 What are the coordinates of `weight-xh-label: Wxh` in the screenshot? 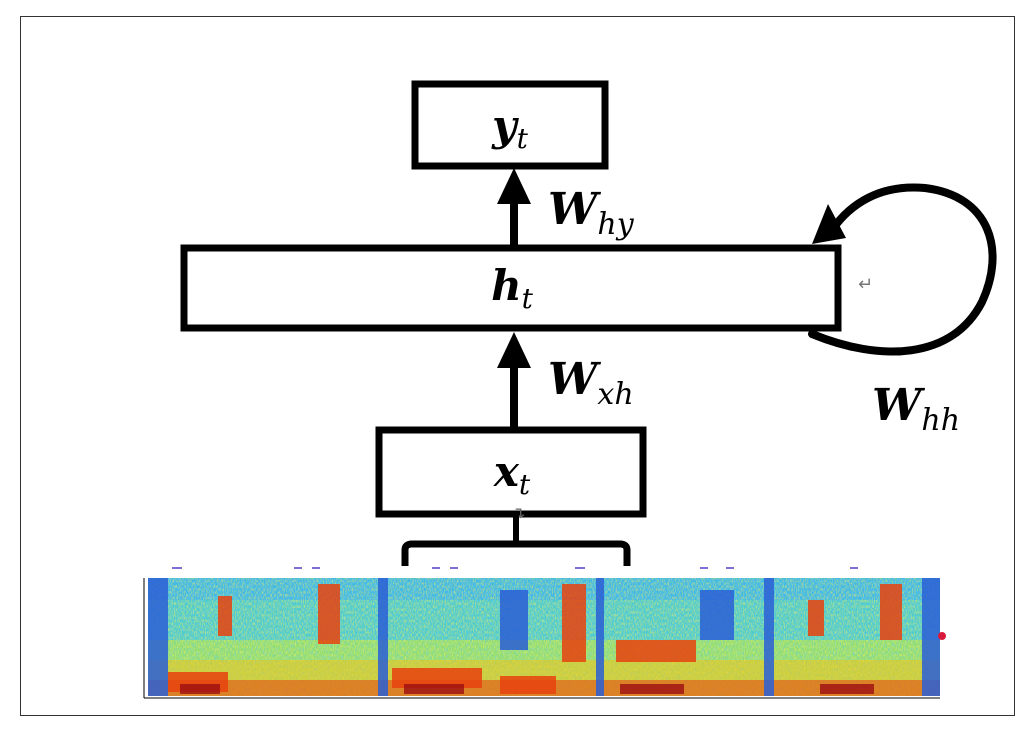 It's located at (591, 383).